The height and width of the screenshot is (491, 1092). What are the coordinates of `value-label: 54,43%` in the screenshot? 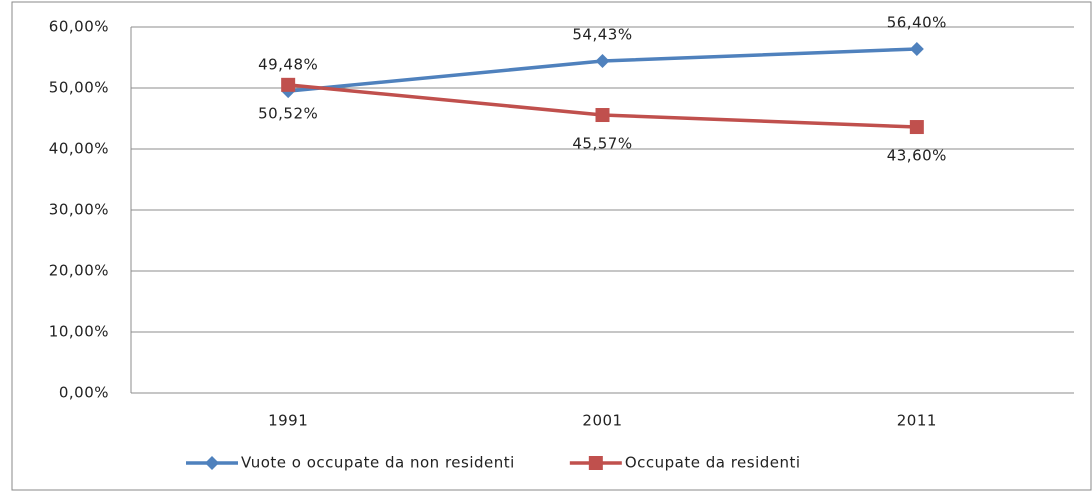 It's located at (602, 34).